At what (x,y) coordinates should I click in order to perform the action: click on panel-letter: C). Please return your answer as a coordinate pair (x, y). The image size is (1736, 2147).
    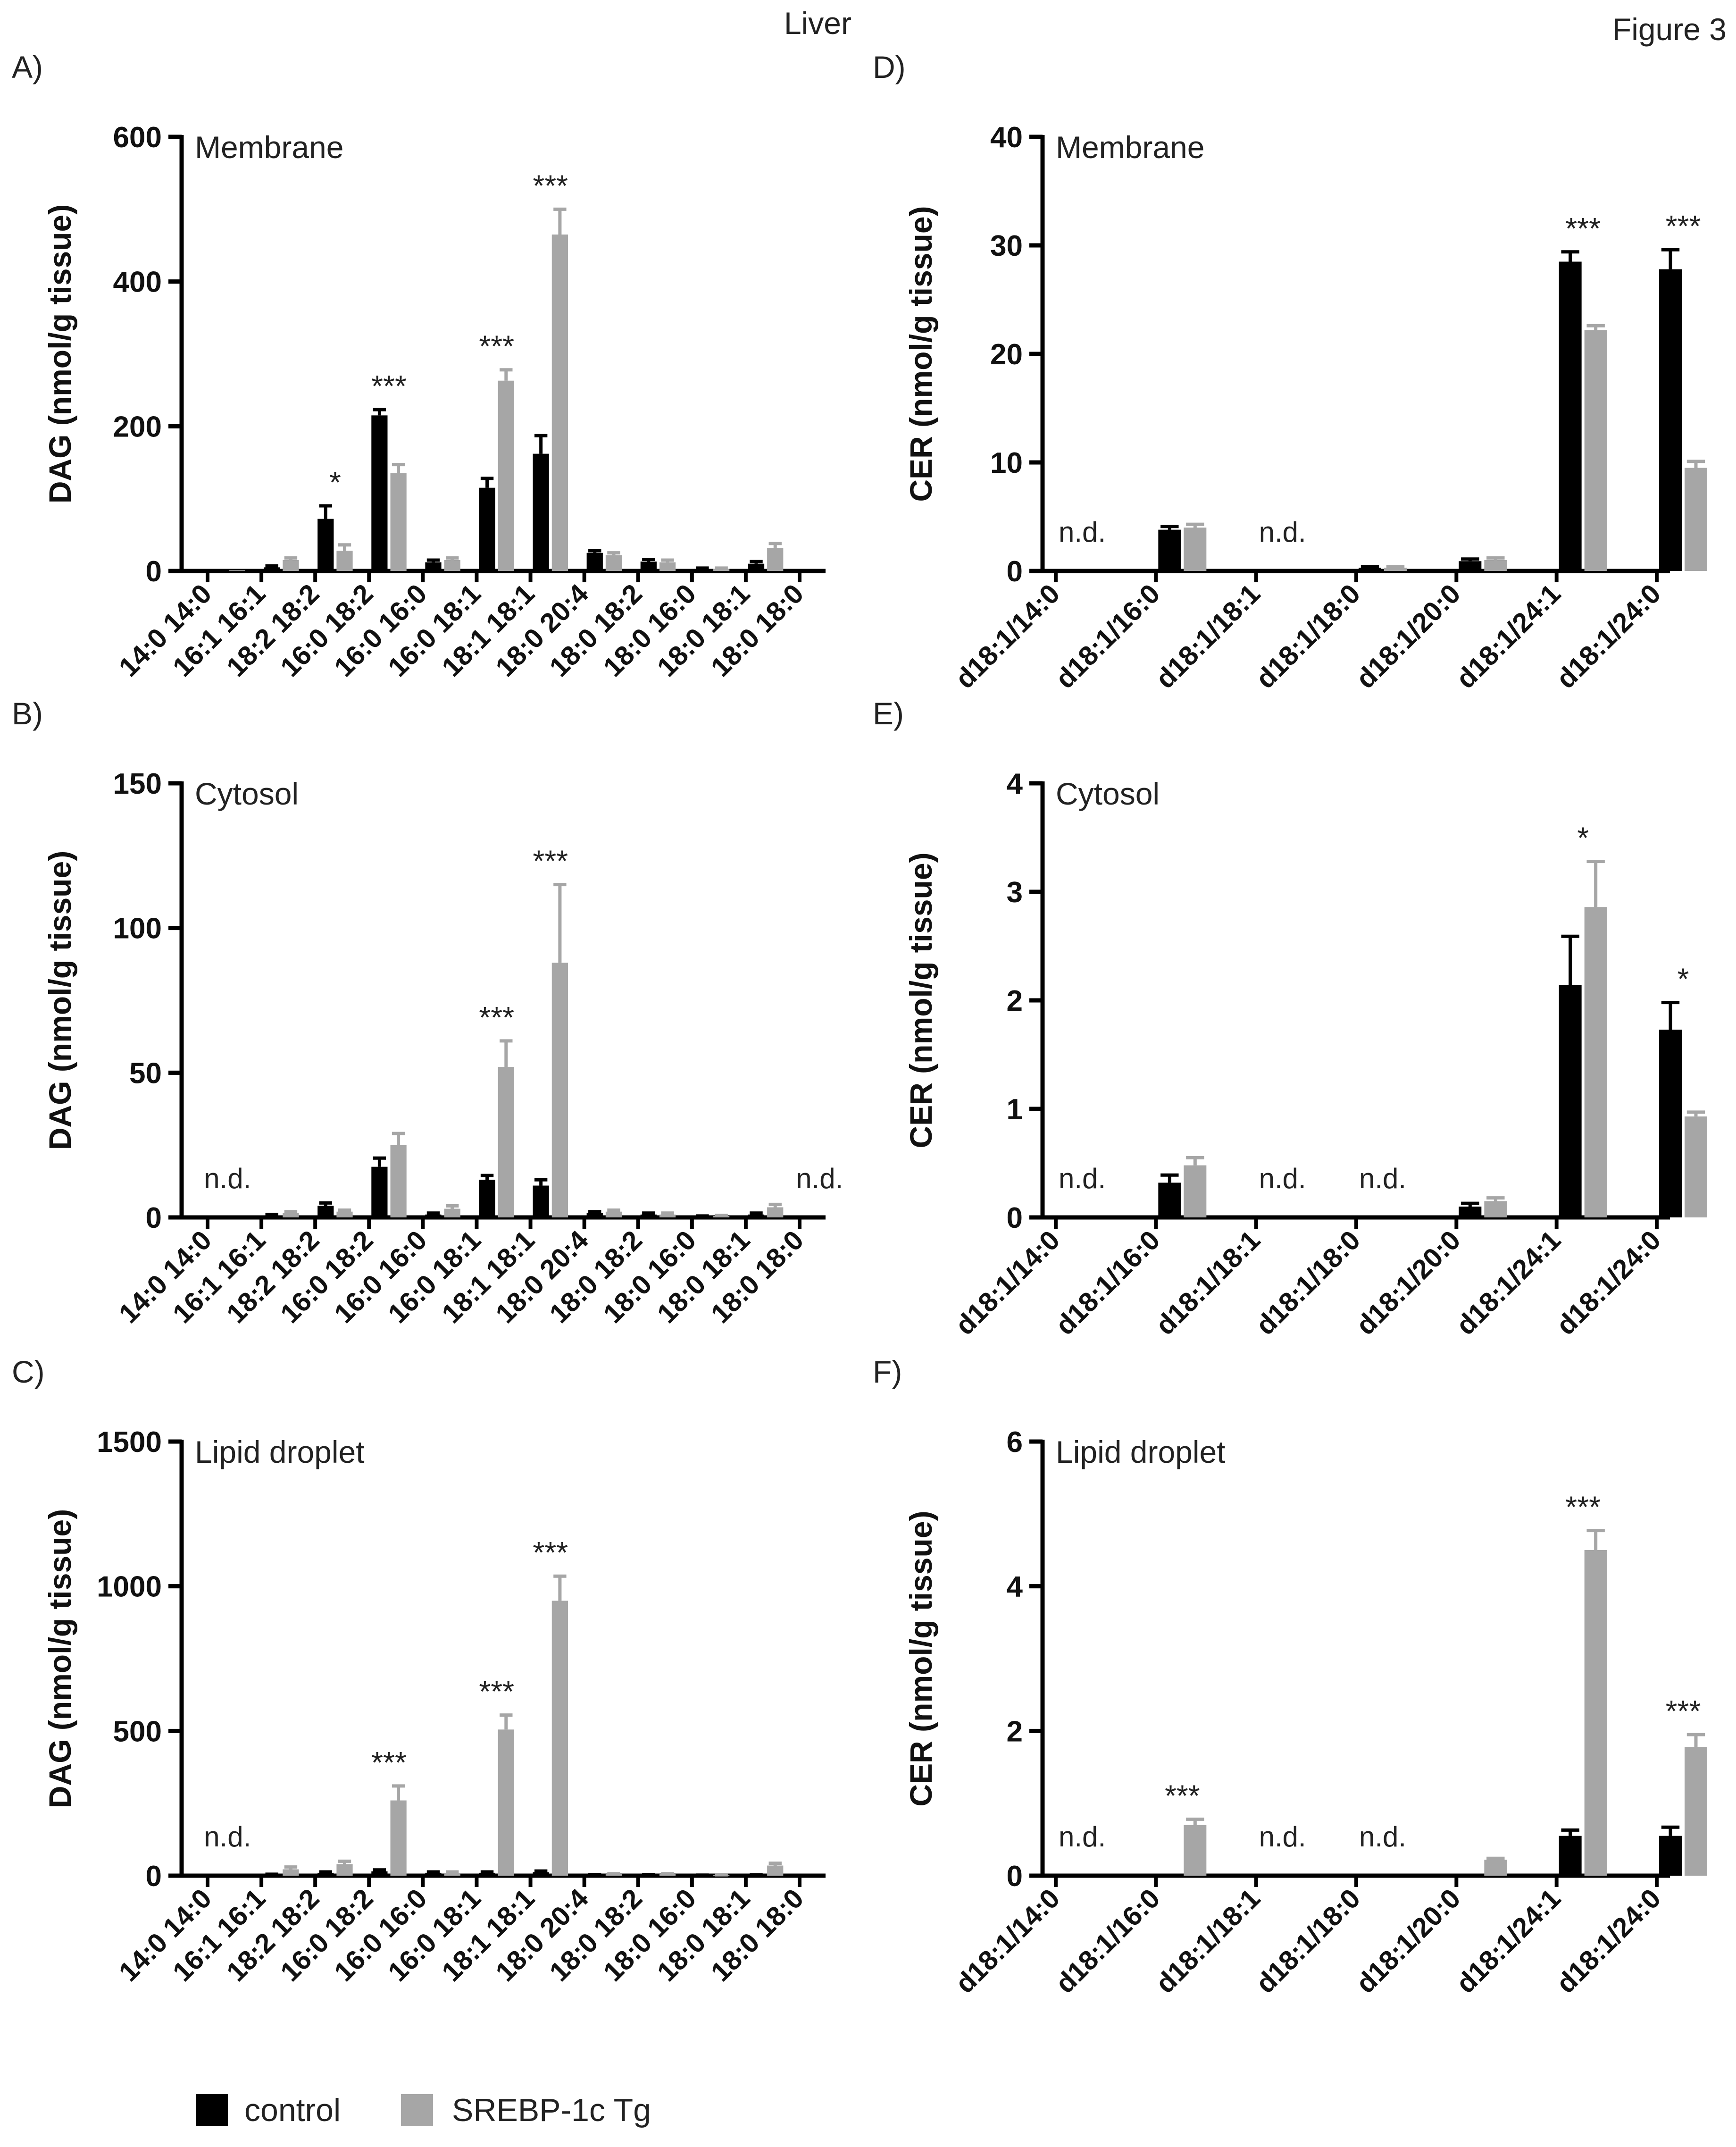
    Looking at the image, I should click on (28, 1371).